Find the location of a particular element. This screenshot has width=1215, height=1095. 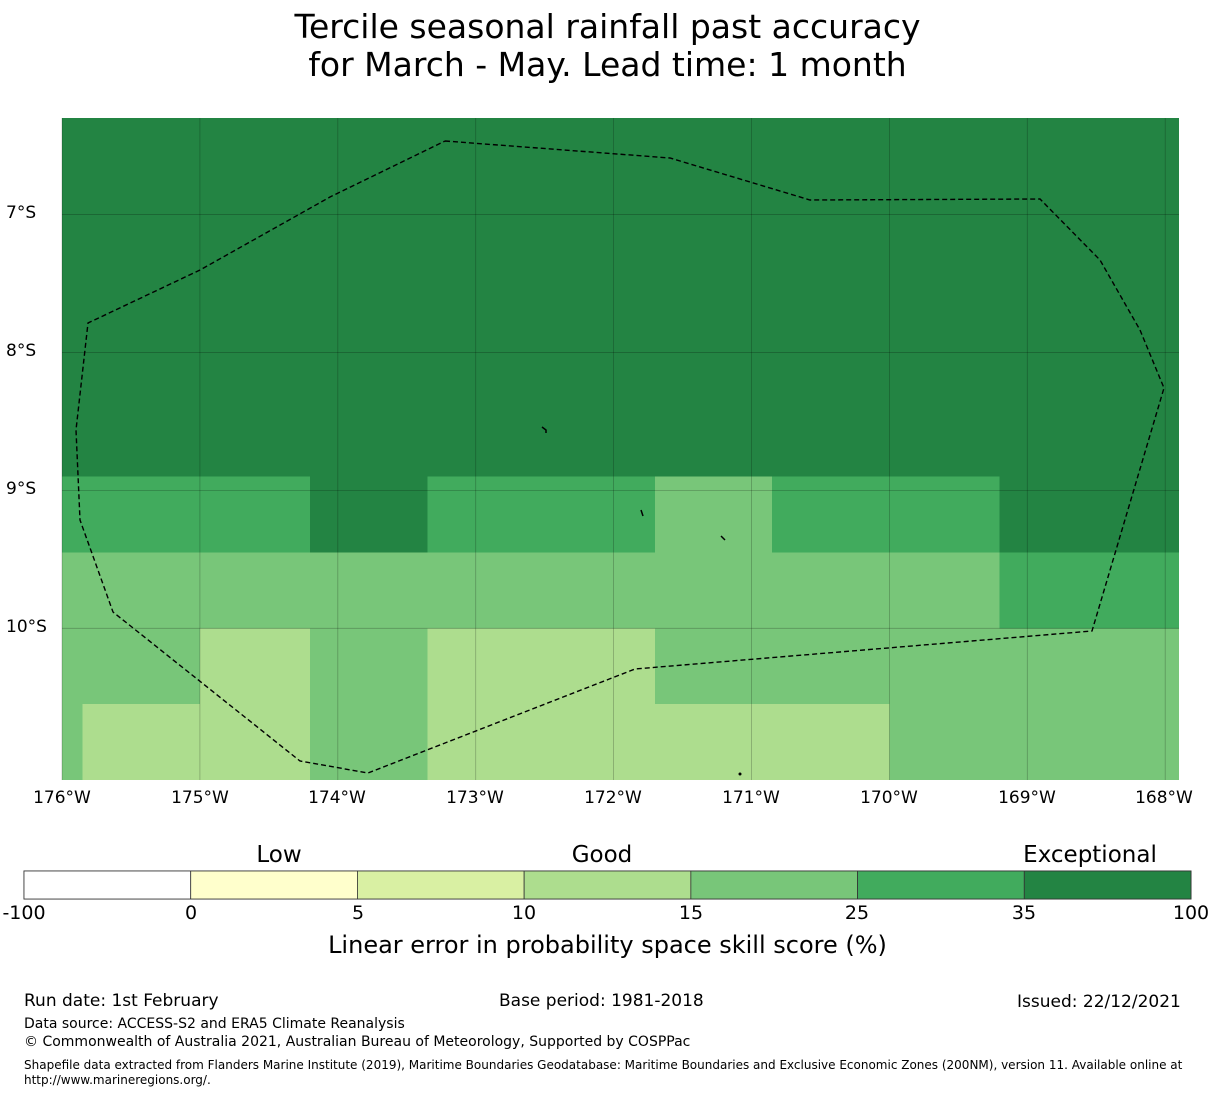

issued-date: Issued: 22/12/2021 is located at coordinates (1099, 1002).